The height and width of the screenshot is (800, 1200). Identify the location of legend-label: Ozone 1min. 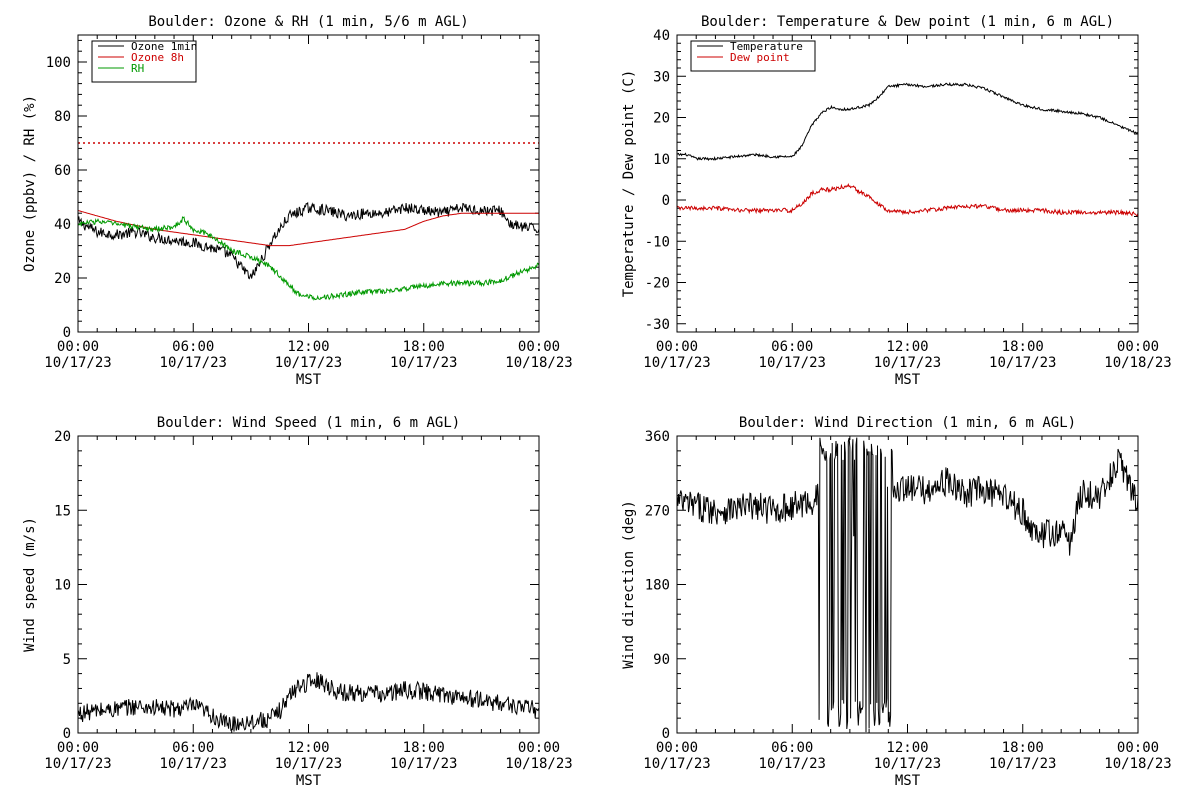
(164, 46).